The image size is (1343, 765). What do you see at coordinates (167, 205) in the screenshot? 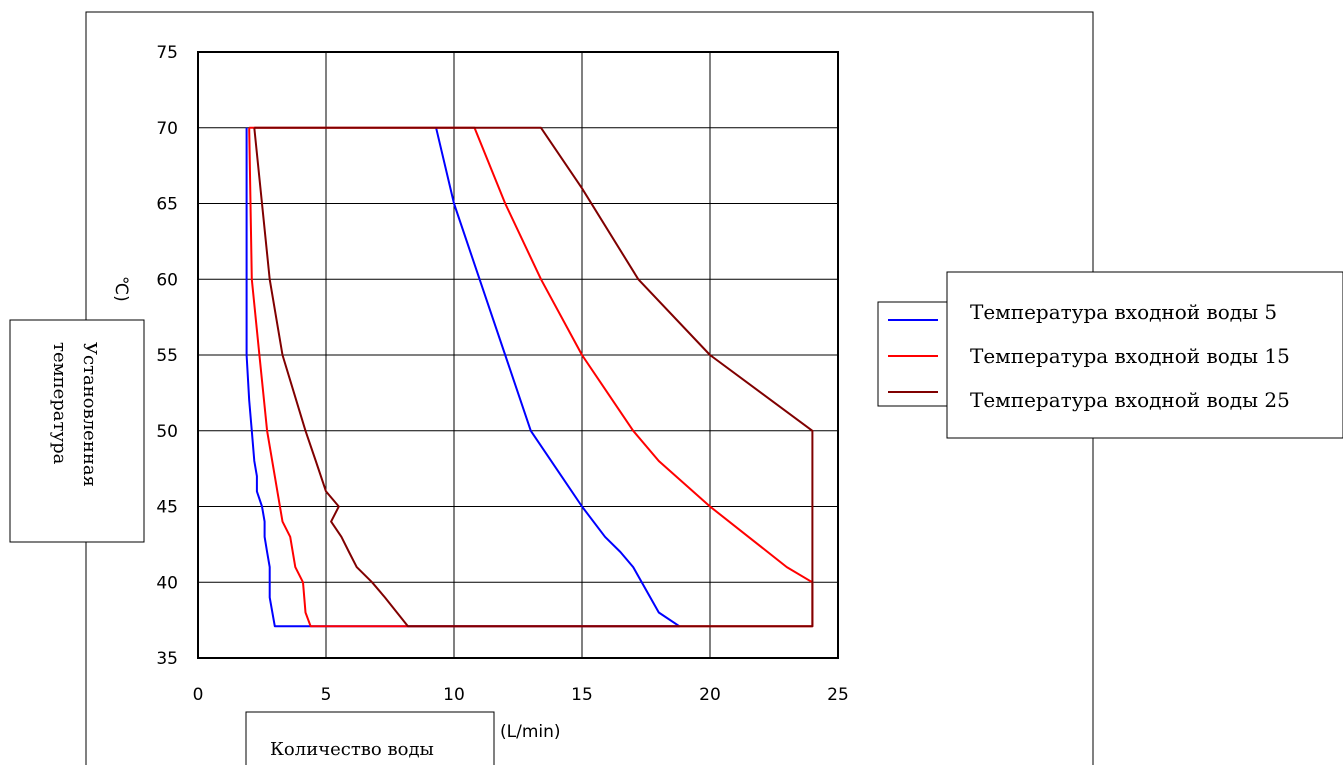
I see `y-tick-label: 65` at bounding box center [167, 205].